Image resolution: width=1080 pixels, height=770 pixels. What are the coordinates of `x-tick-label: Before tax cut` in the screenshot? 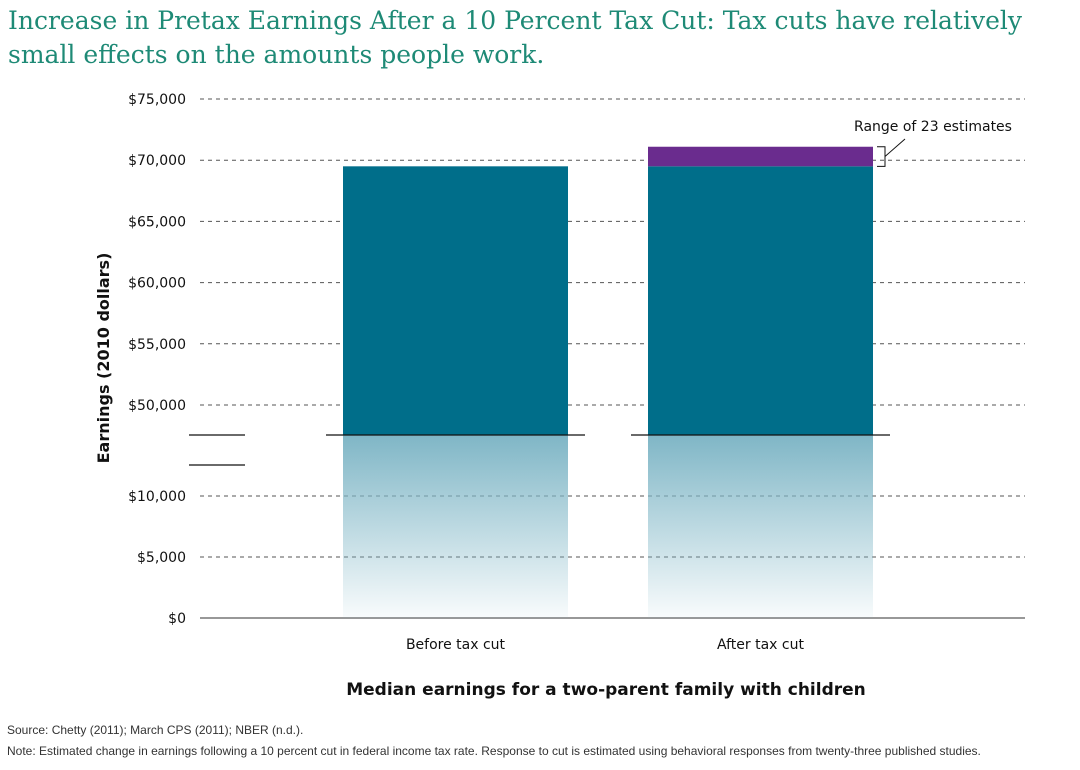 It's located at (456, 645).